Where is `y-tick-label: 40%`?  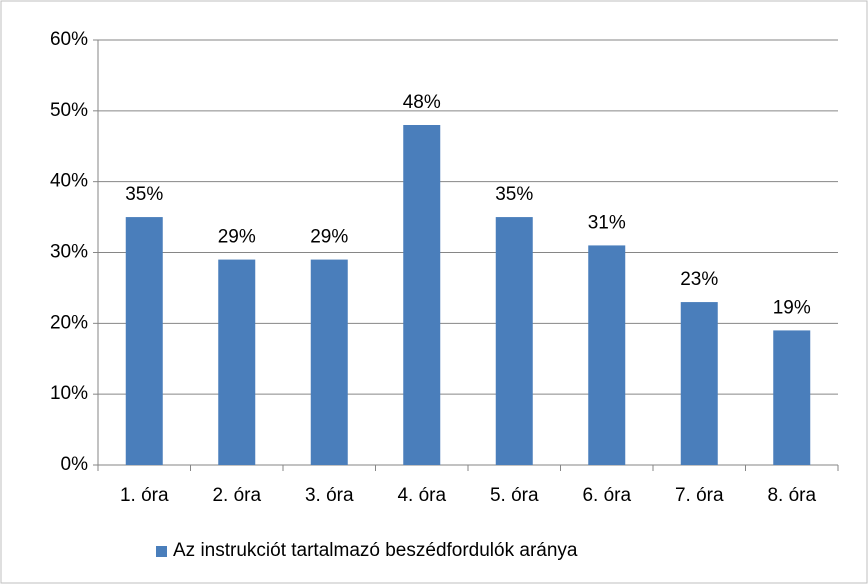 y-tick-label: 40% is located at coordinates (69, 181).